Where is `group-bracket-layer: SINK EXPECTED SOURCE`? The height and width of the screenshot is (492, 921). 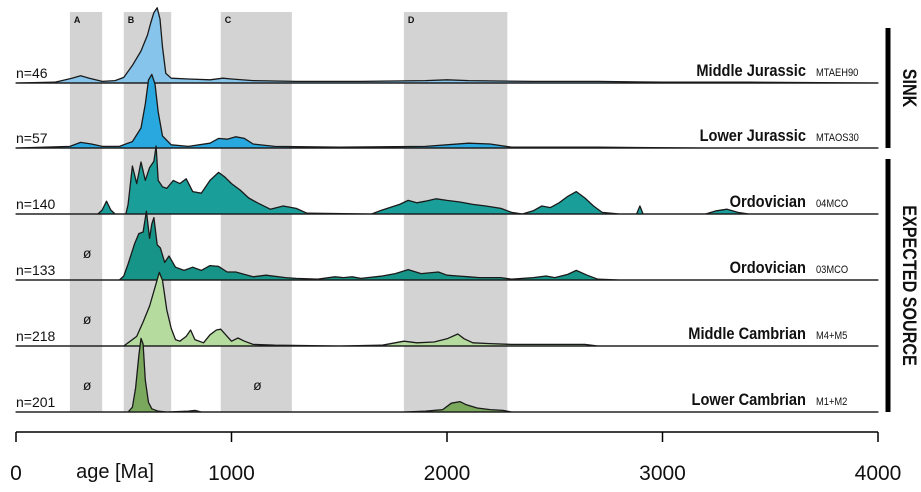 group-bracket-layer: SINK EXPECTED SOURCE is located at coordinates (903, 220).